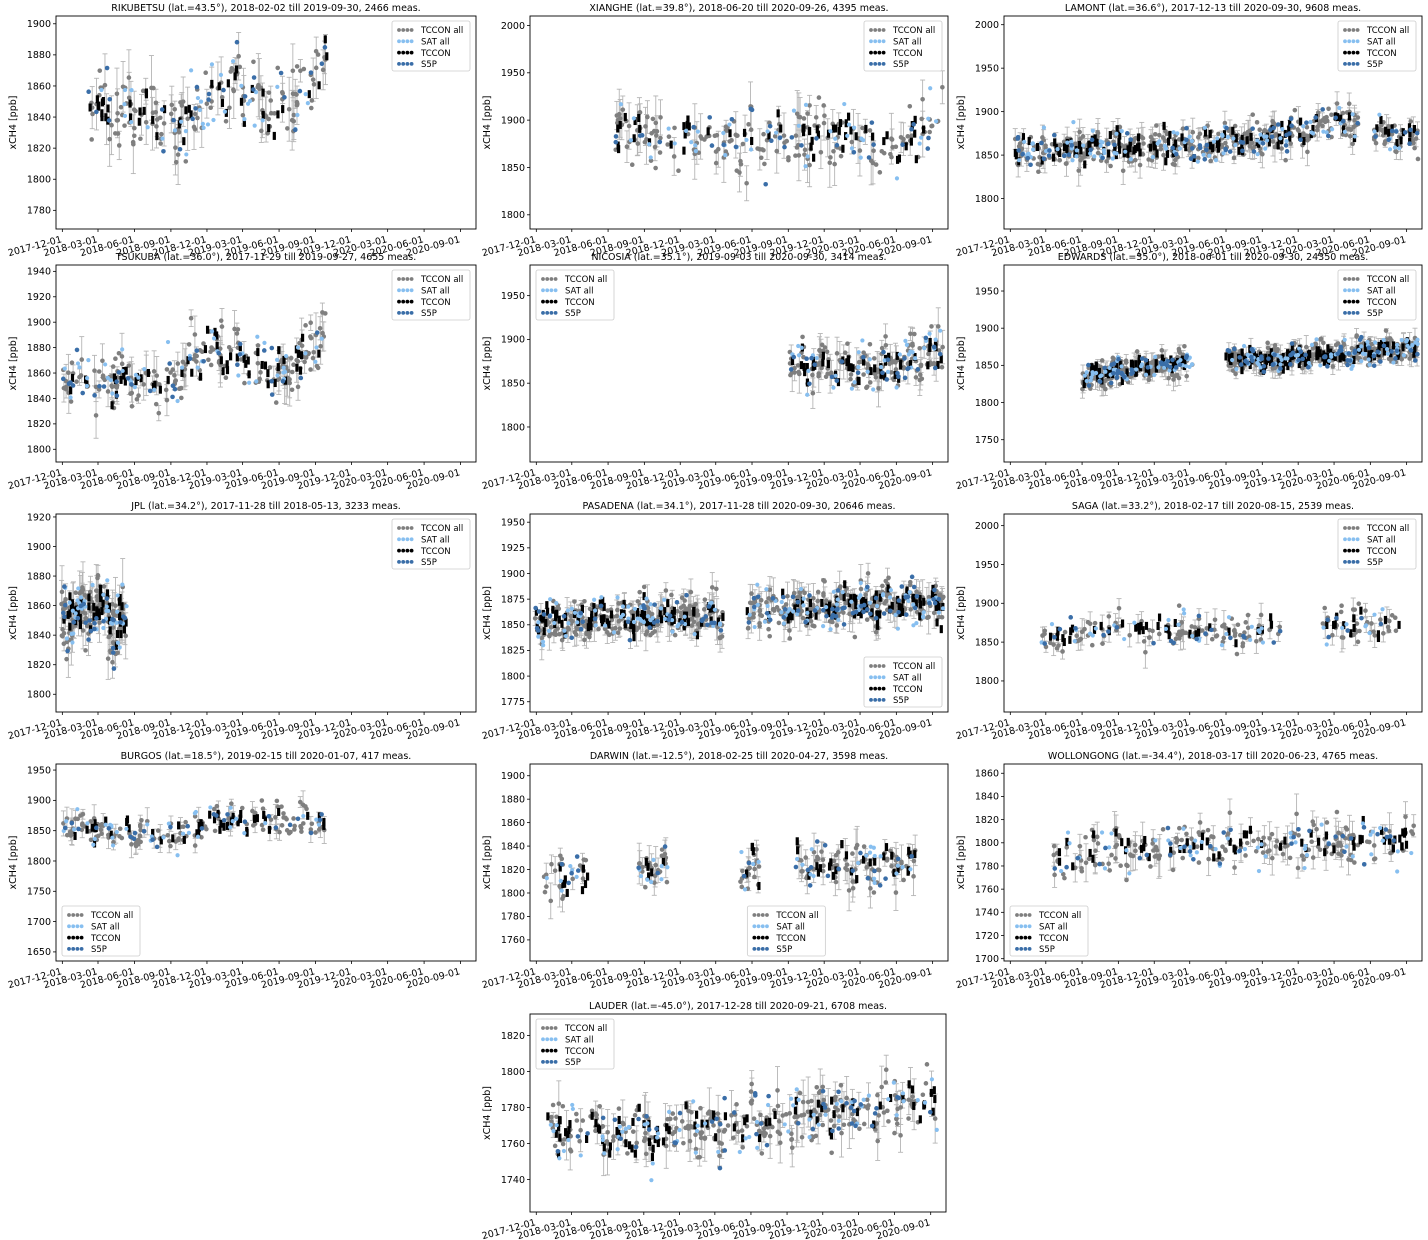 Image resolution: width=1428 pixels, height=1240 pixels. Describe the element at coordinates (573, 314) in the screenshot. I see `legend-label: S5P` at that location.